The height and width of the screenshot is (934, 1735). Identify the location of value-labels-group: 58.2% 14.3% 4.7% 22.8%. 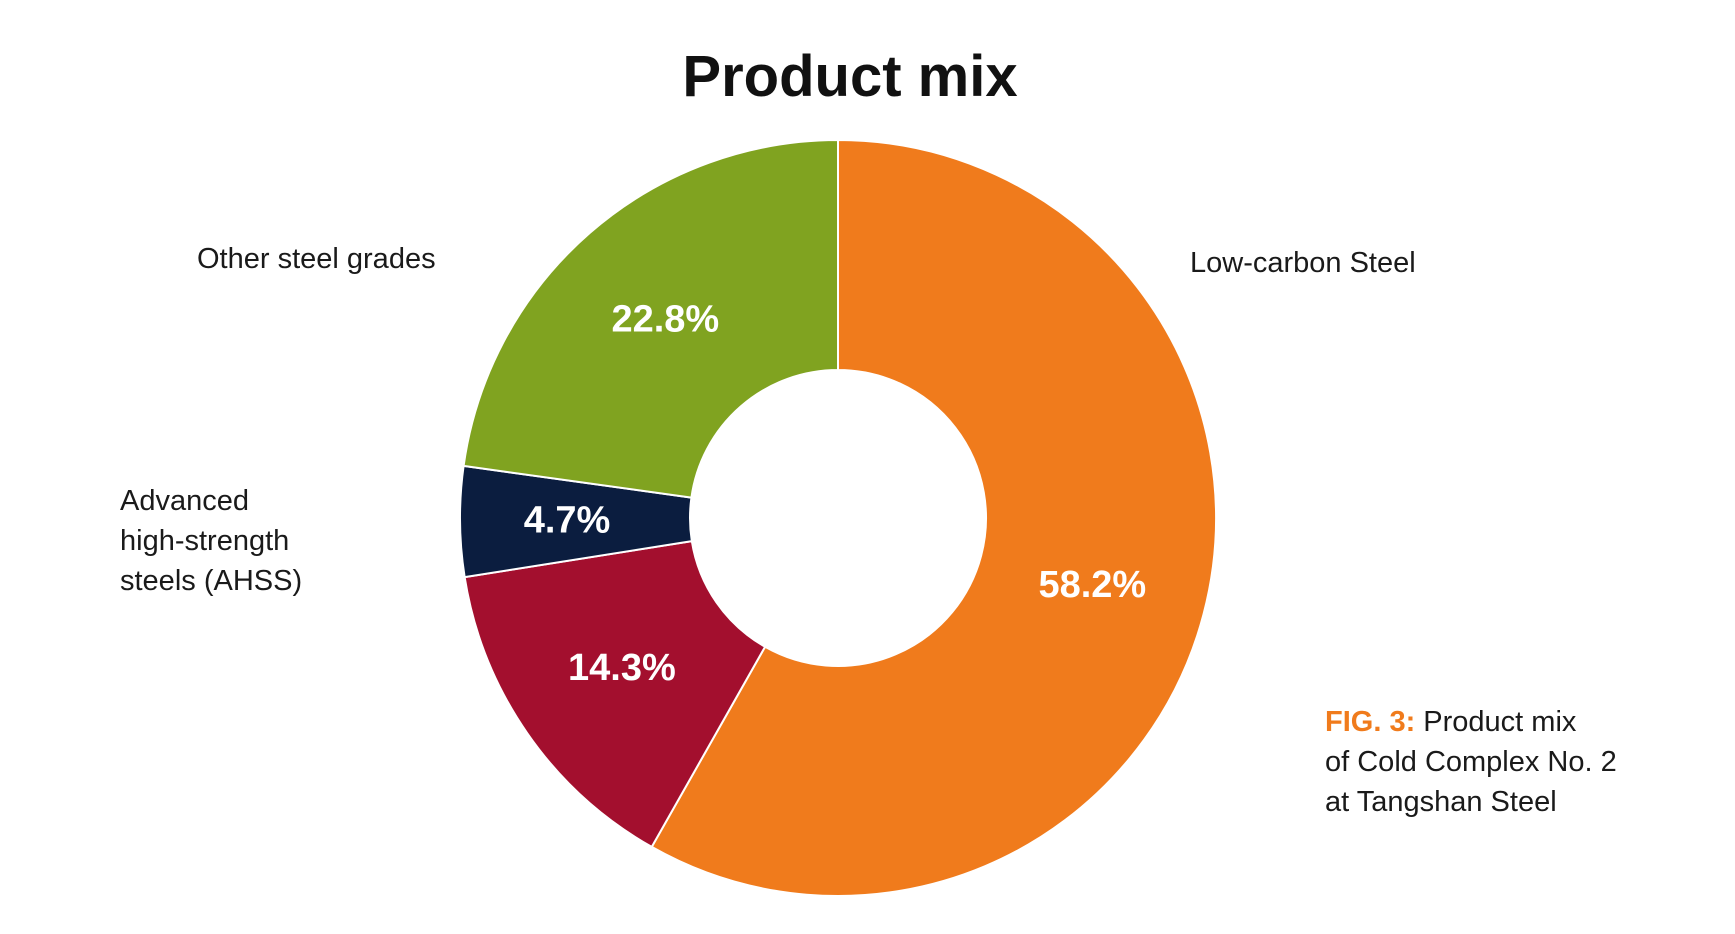
(835, 494).